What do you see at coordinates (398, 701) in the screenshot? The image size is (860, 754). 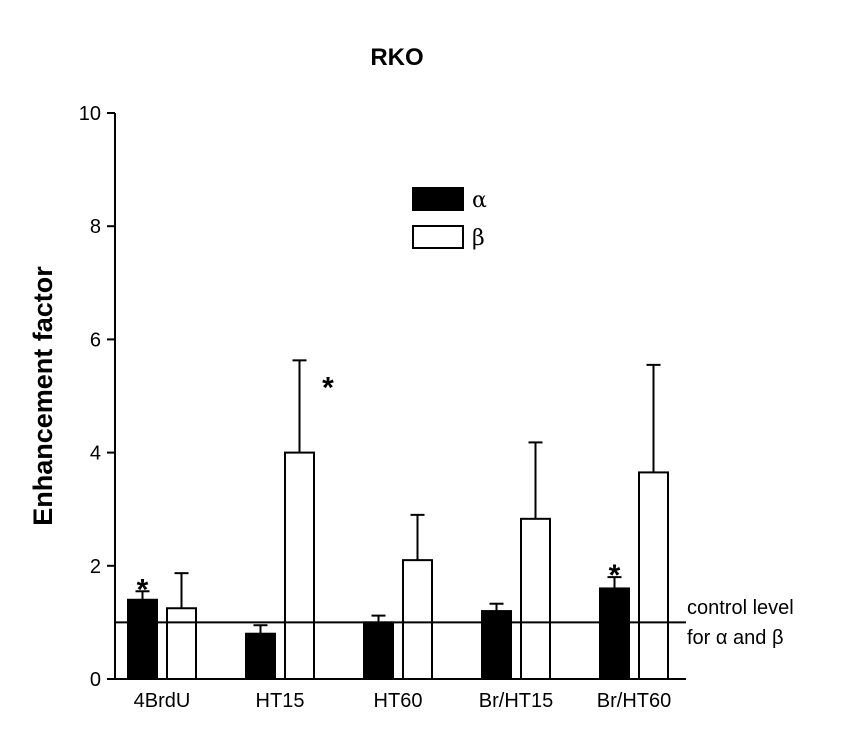 I see `x-category-label: HT60` at bounding box center [398, 701].